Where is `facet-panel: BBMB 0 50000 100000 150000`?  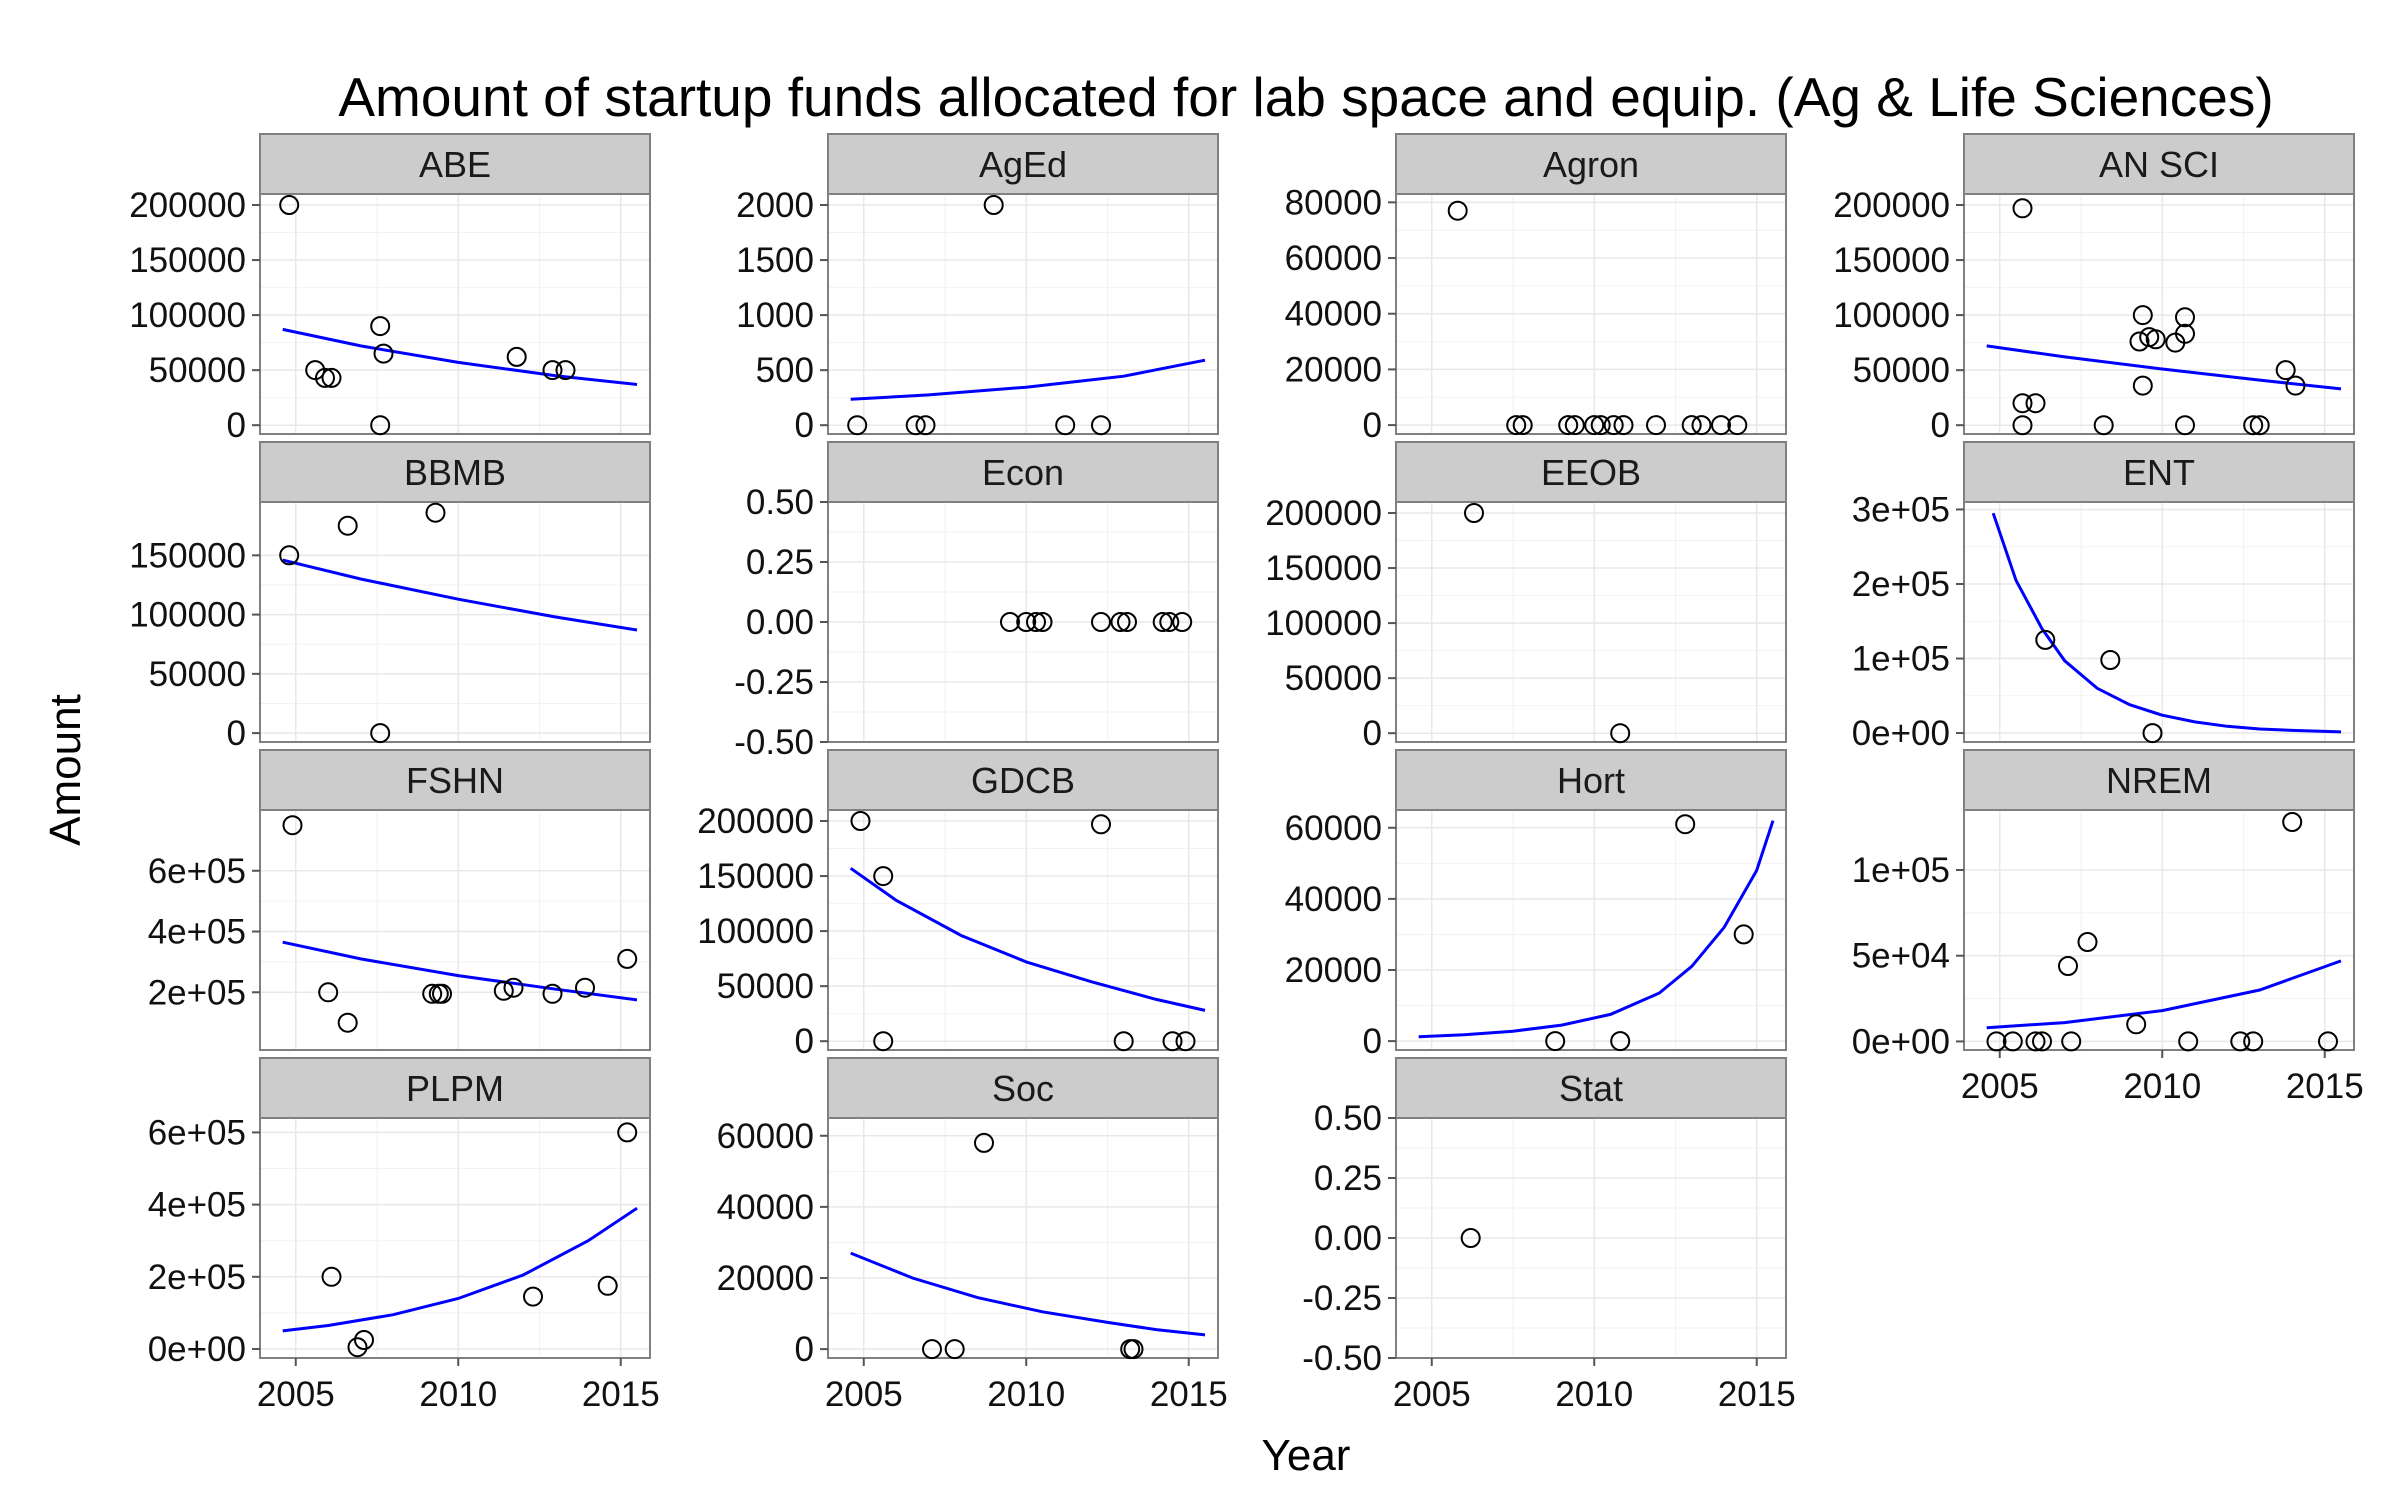 facet-panel: BBMB 0 50000 100000 150000 is located at coordinates (390, 597).